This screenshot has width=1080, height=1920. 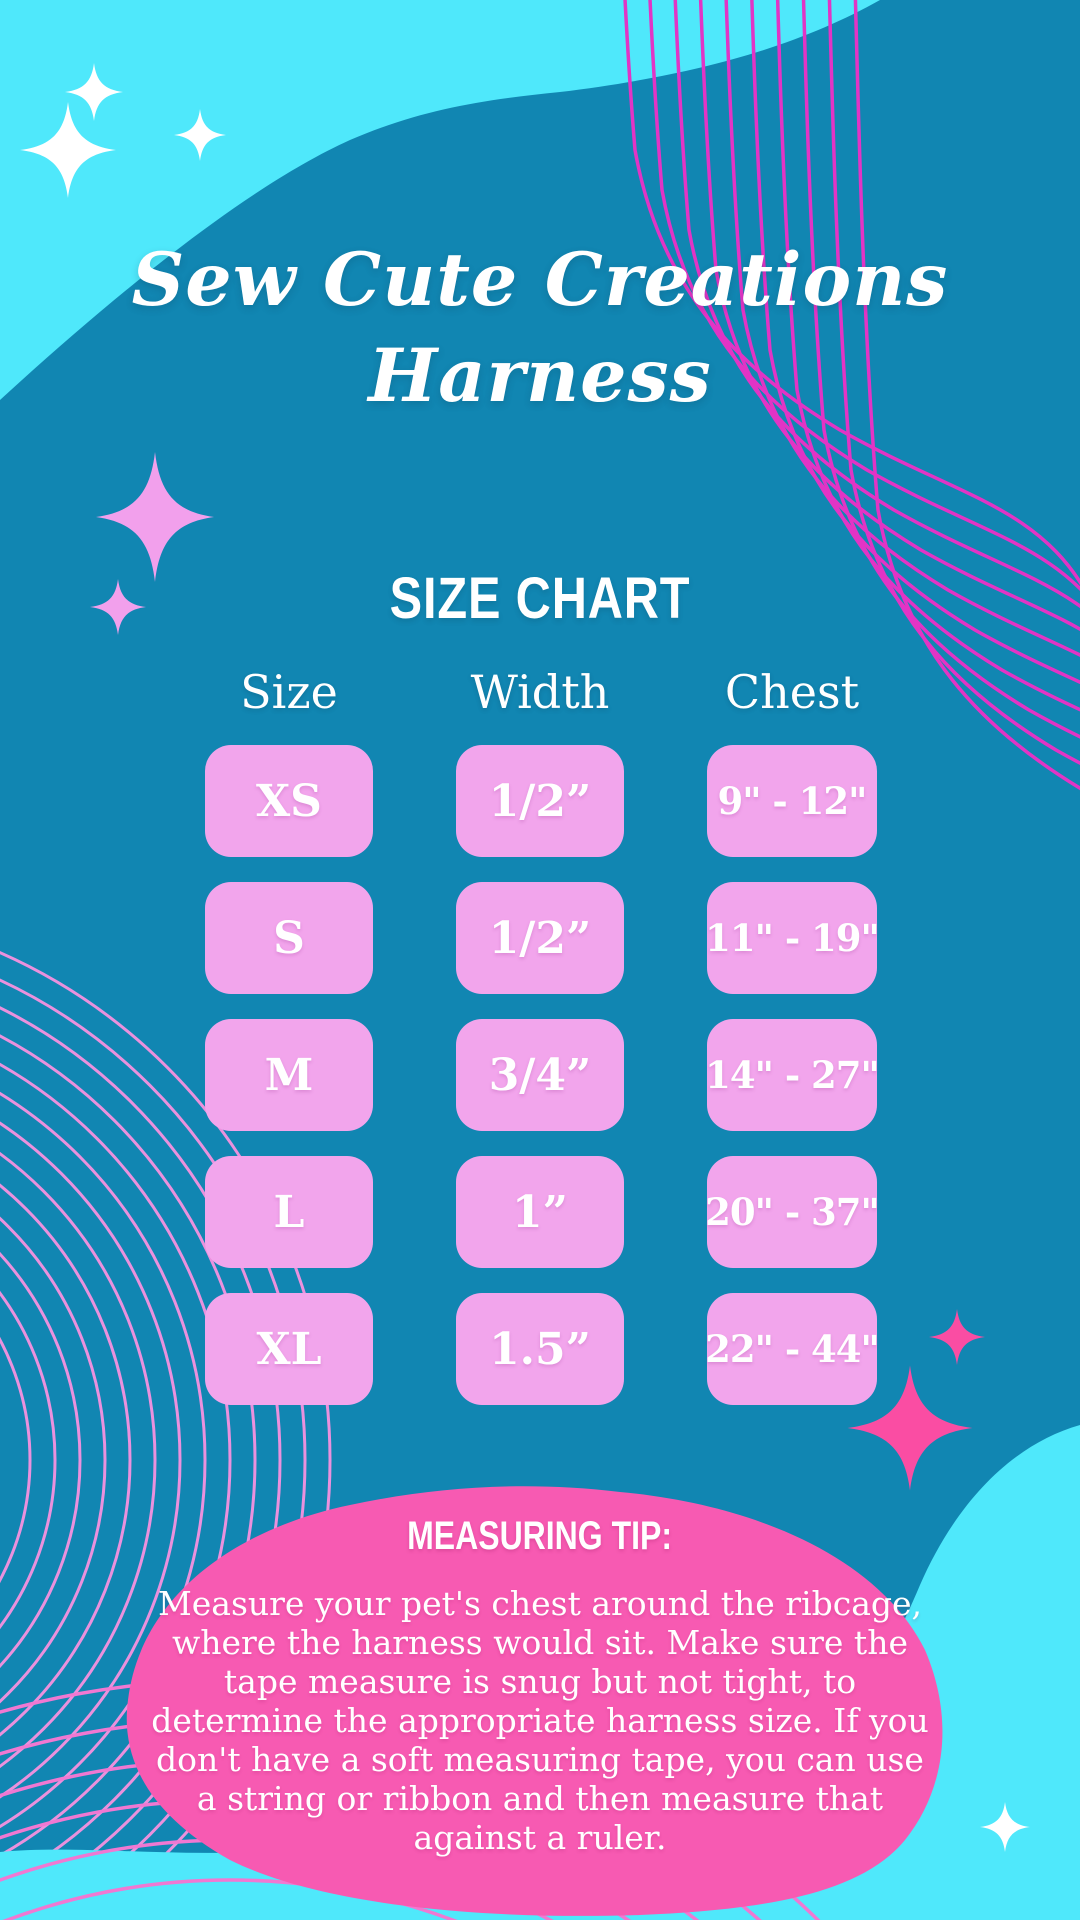 I want to click on cell-width-l: 1”, so click(x=540, y=1212).